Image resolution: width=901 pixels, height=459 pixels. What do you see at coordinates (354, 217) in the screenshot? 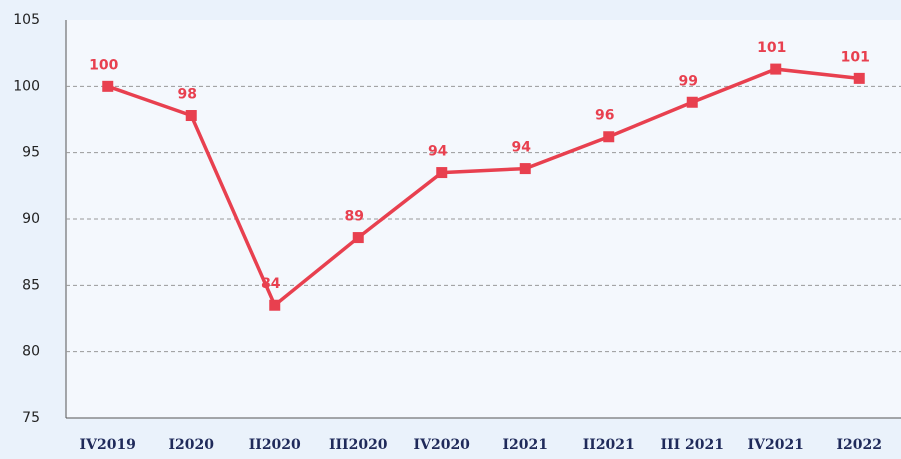
I see `data-label: 89` at bounding box center [354, 217].